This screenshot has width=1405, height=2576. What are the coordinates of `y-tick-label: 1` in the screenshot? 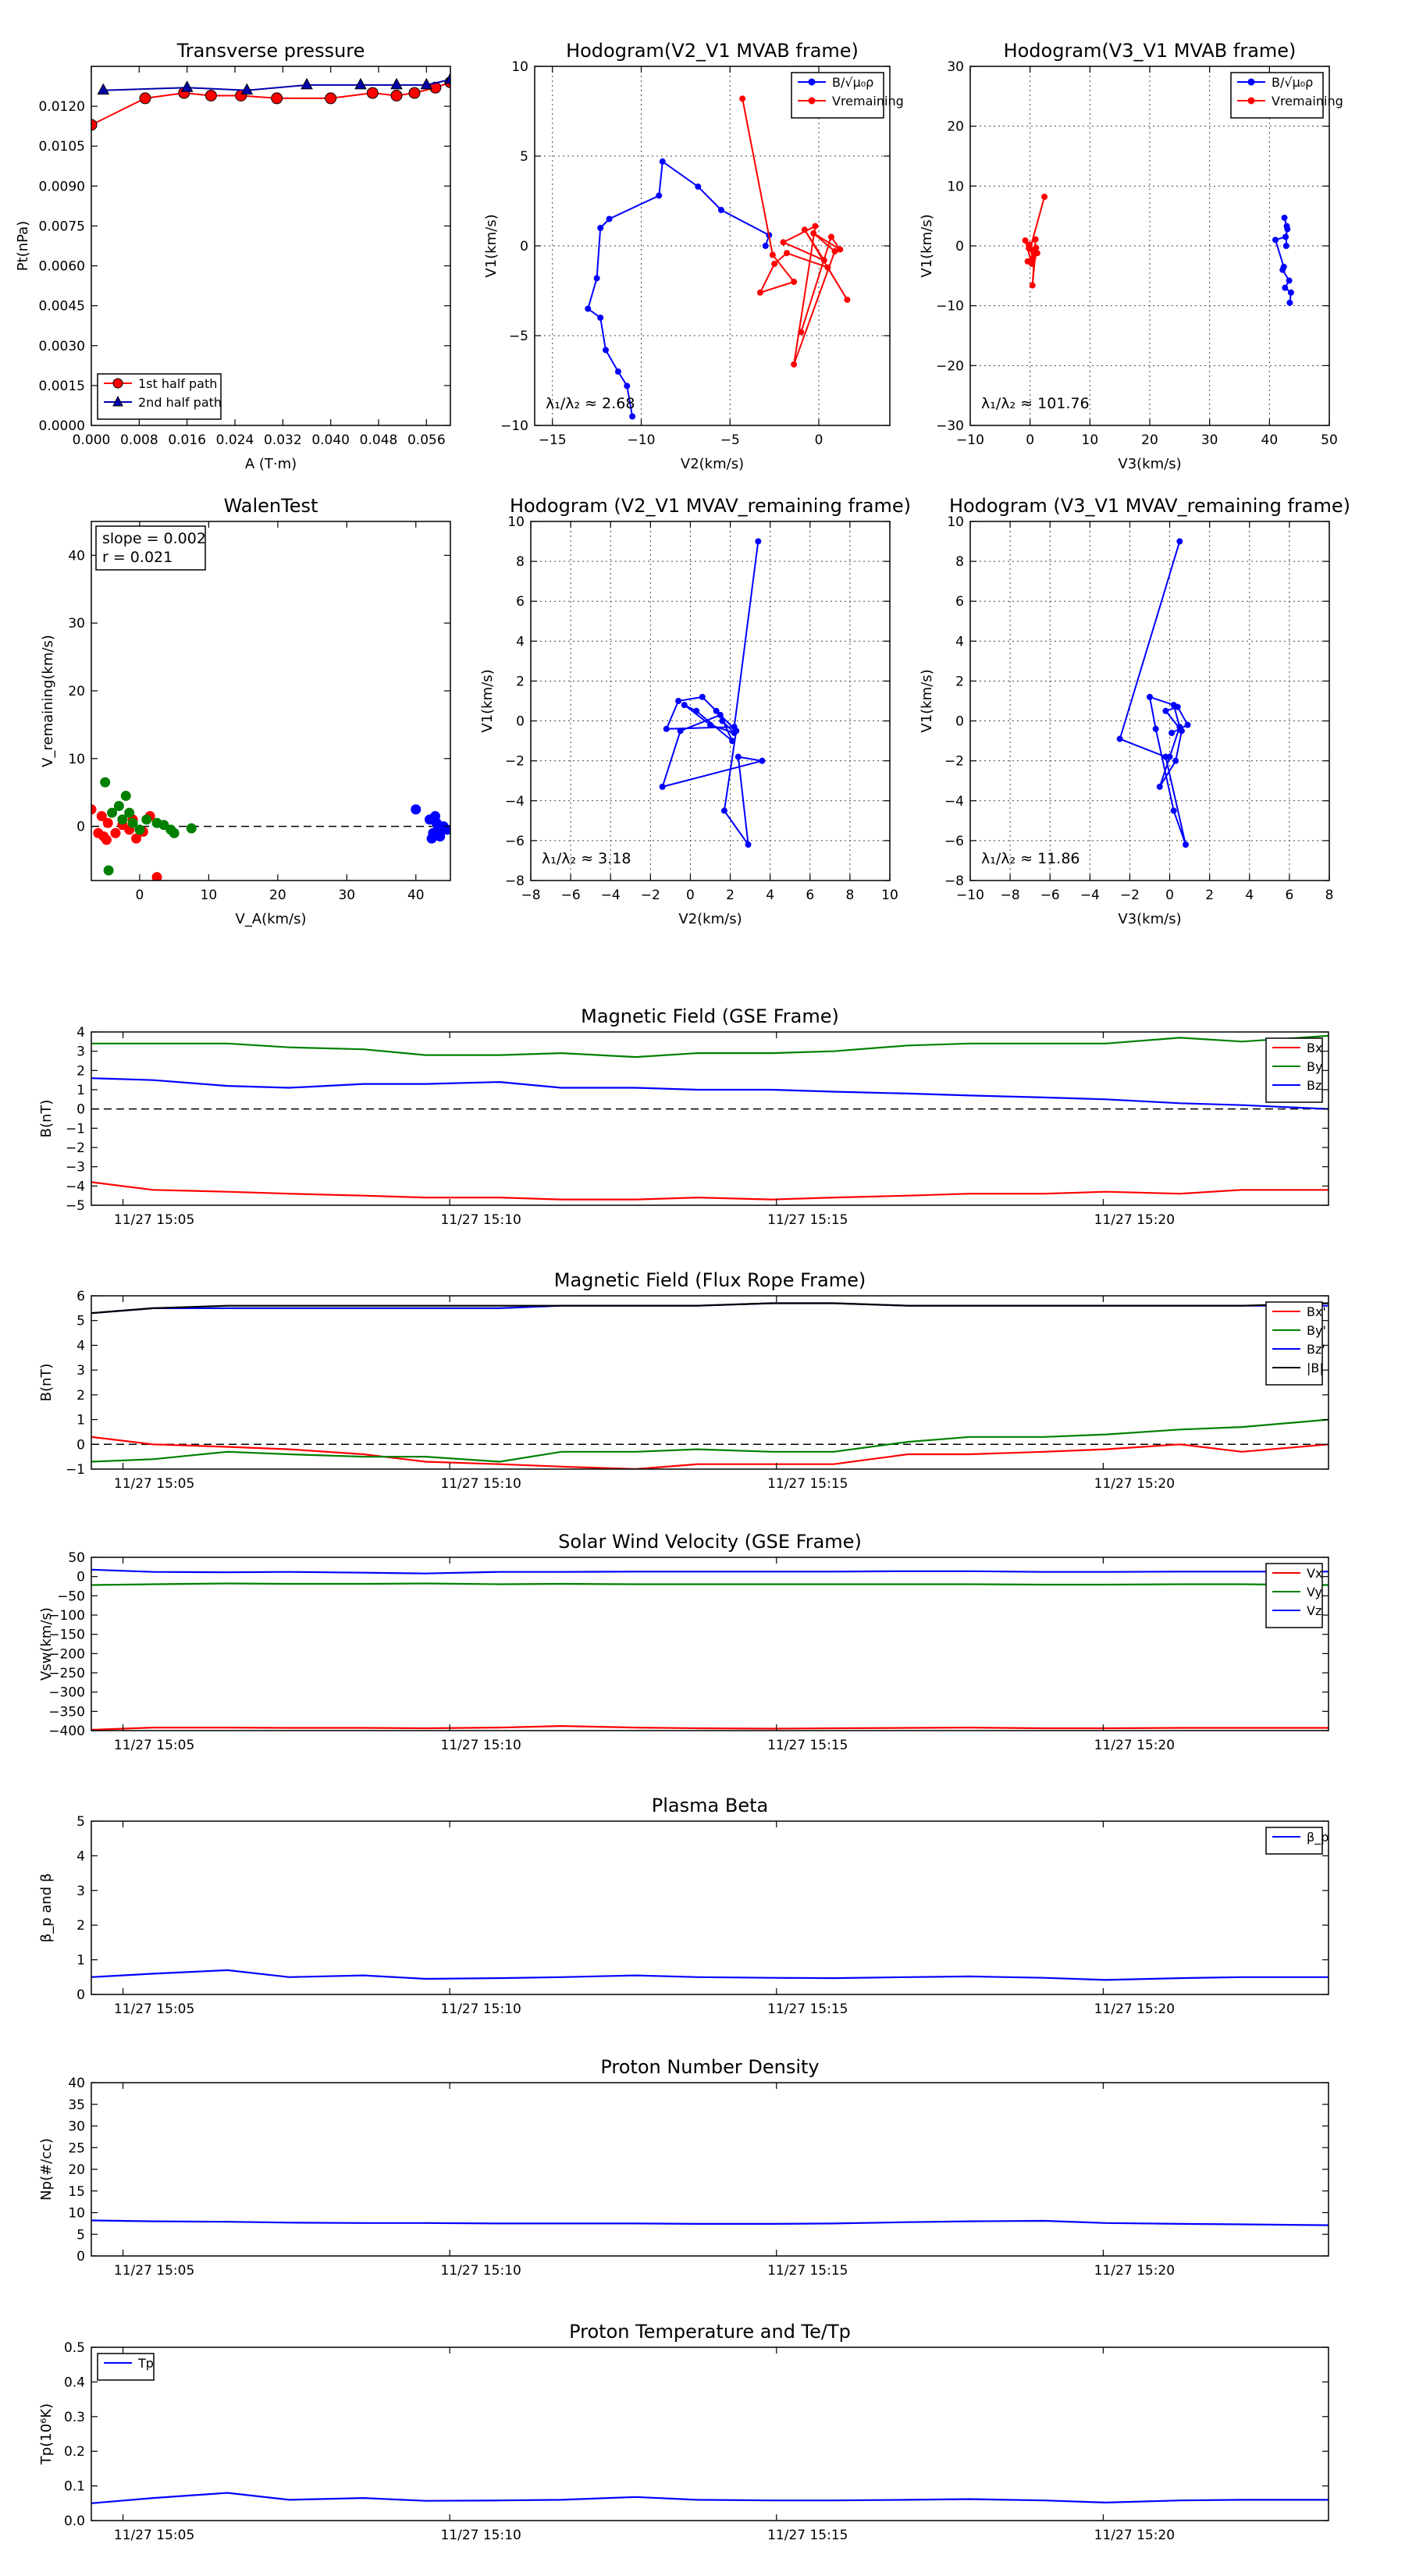 It's located at (81, 1090).